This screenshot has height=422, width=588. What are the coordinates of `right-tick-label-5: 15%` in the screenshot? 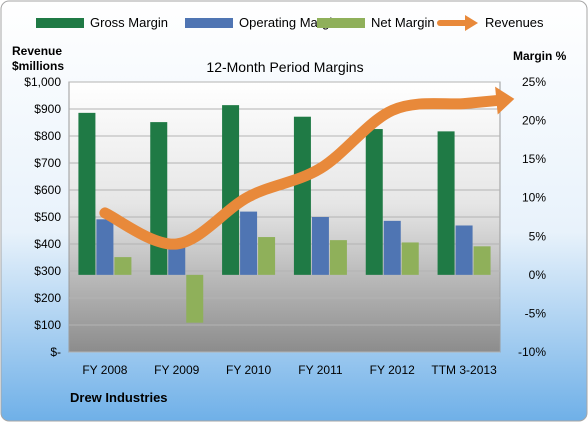 It's located at (534, 159).